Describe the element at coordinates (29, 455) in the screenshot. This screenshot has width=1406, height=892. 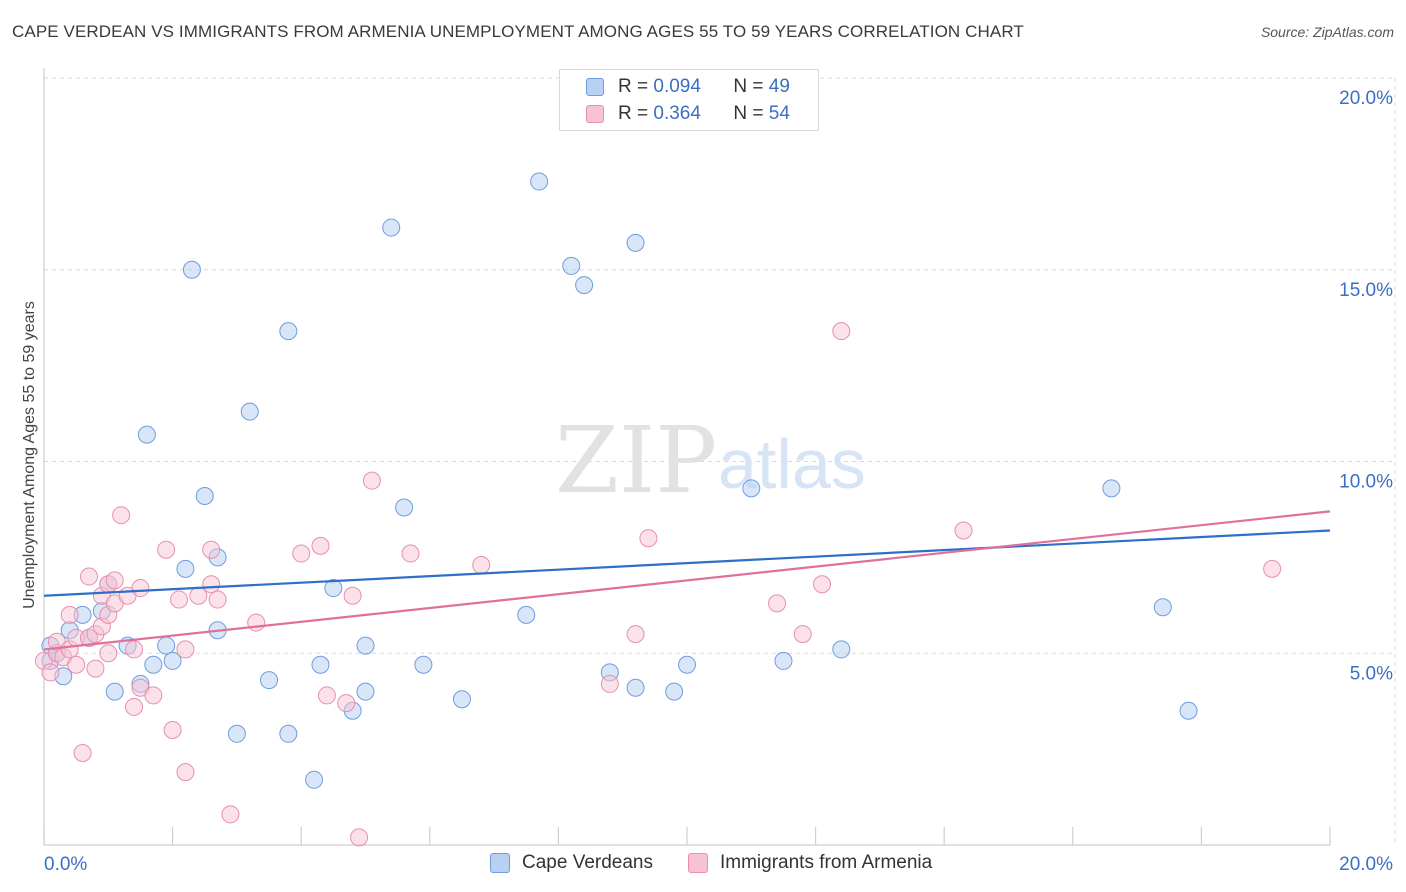
I see `y-axis-label: Unemployment Among Ages 55 to 59 years` at that location.